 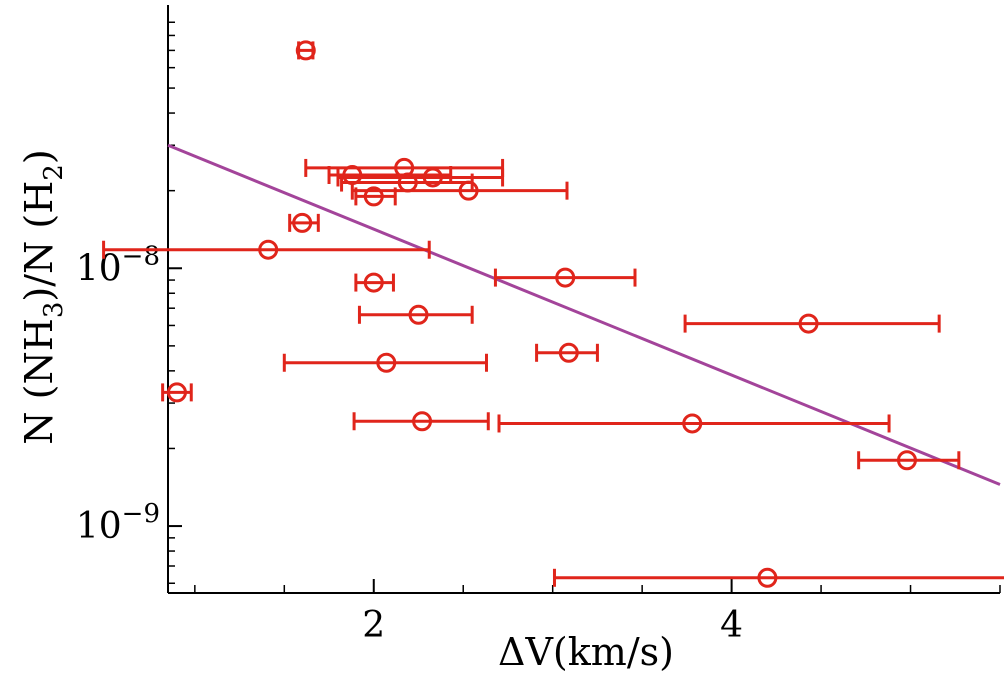 I want to click on y-axis-title: N (NH3)/N (H2), so click(x=43, y=296).